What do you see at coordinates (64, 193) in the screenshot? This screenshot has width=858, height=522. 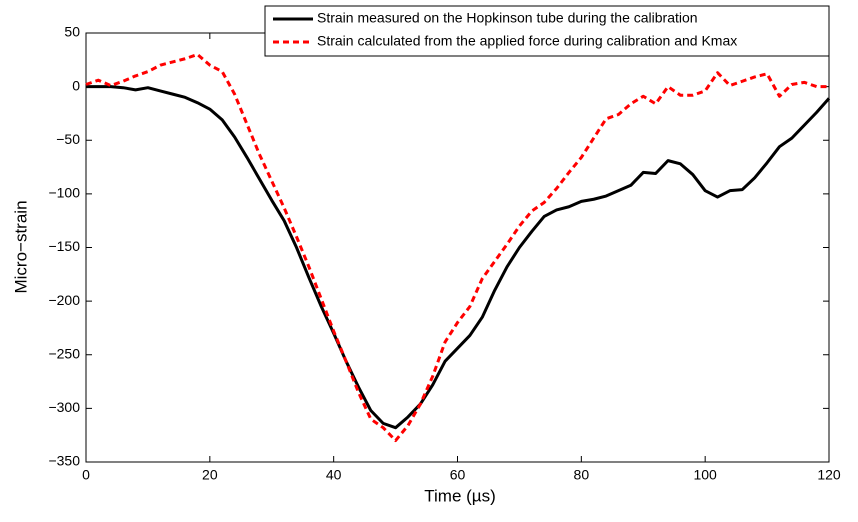 I see `y-tick-label: −100` at bounding box center [64, 193].